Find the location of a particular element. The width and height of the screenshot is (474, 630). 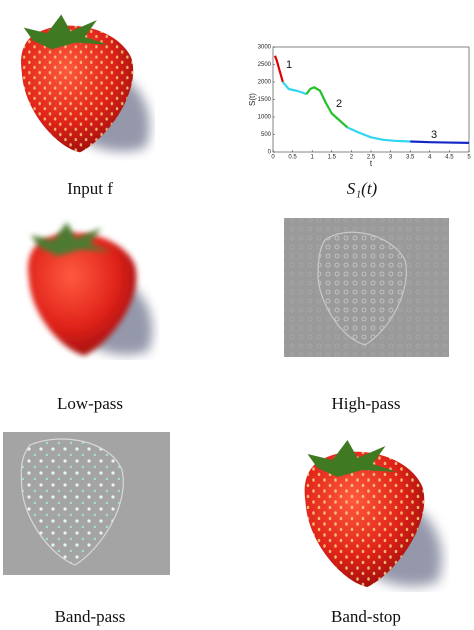

low-pass-image is located at coordinates (90, 288).